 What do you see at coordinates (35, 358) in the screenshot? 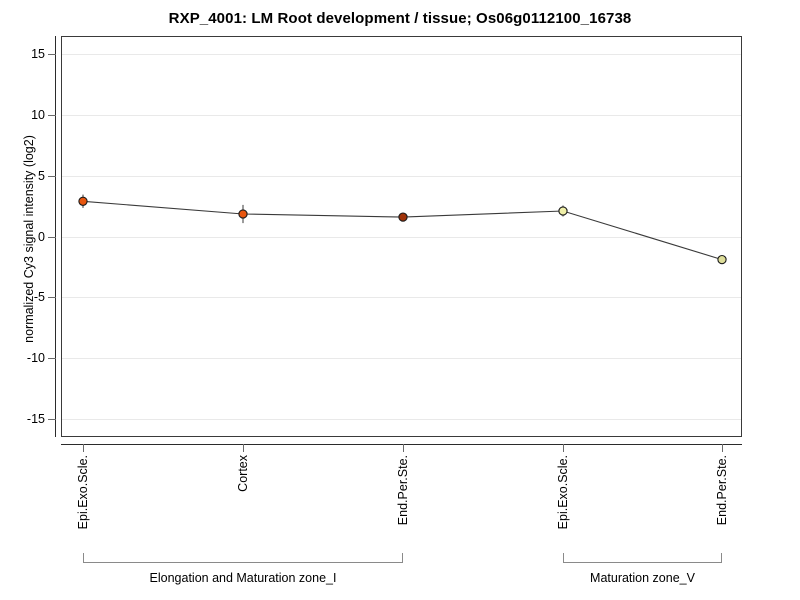
I see `y-tick-label: -10` at bounding box center [35, 358].